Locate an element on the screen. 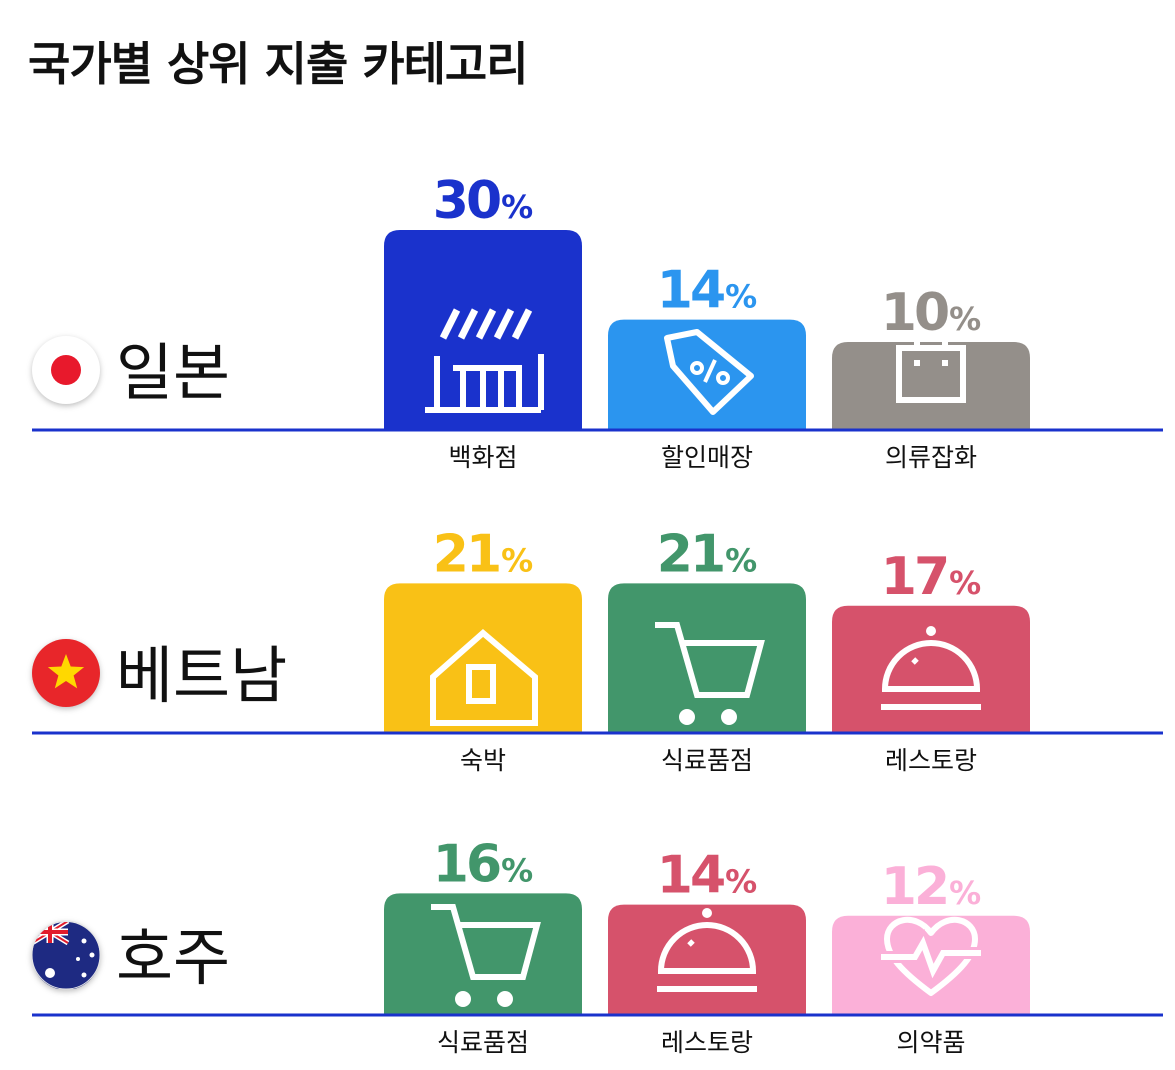 The width and height of the screenshot is (1175, 1070). country-name: 일본 is located at coordinates (173, 372).